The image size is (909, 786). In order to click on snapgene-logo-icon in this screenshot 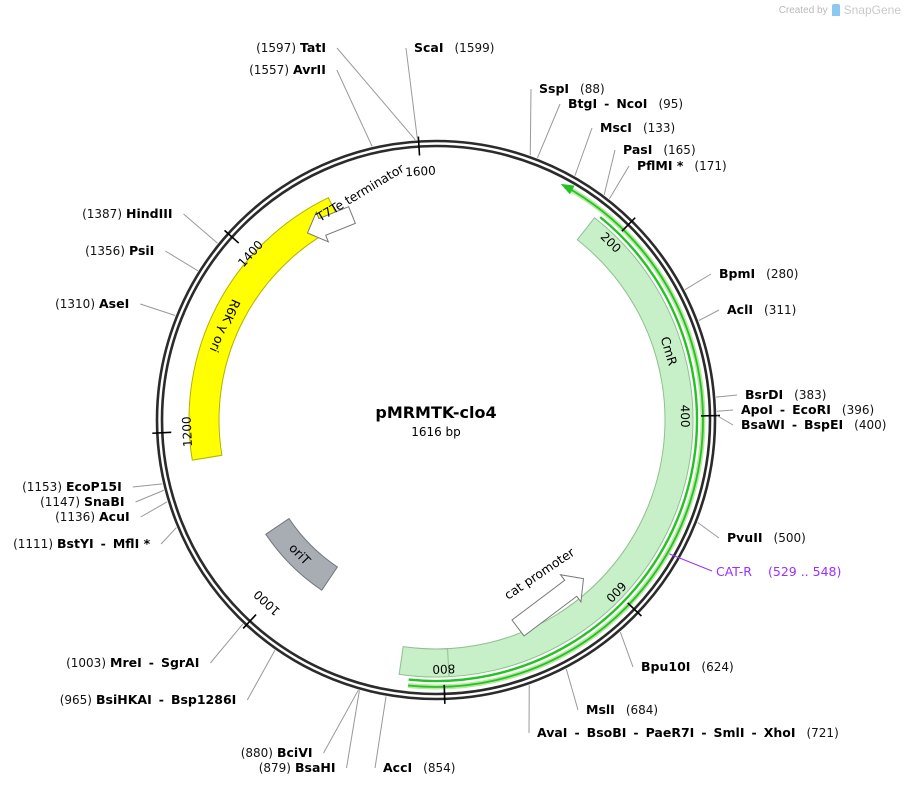, I will do `click(835, 10)`.